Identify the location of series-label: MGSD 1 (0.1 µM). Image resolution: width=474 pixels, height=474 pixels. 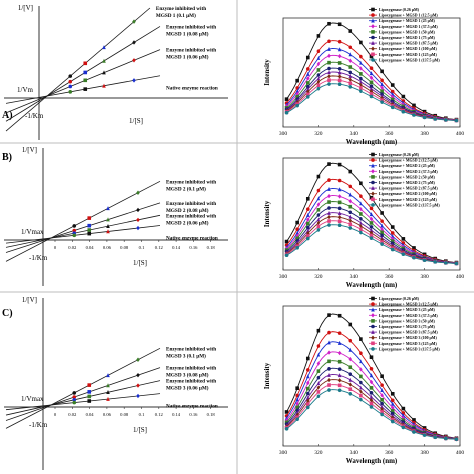
(176, 15).